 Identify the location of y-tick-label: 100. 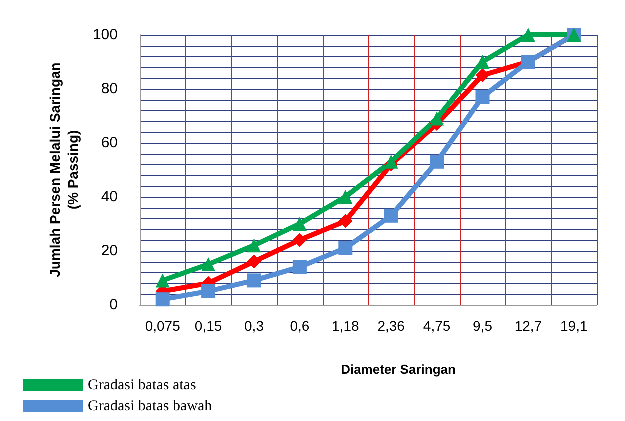
(105, 35).